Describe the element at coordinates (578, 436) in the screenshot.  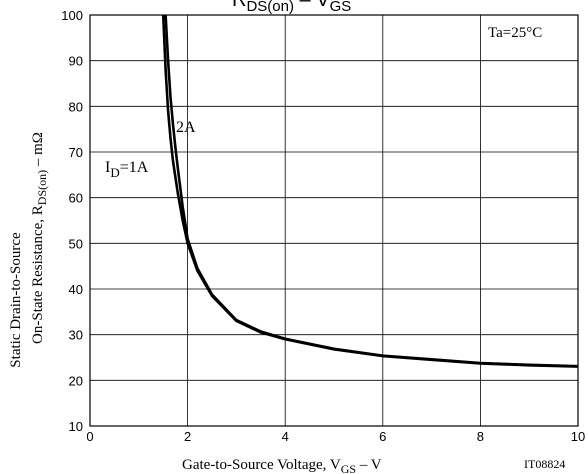
I see `x-tick-label: 10` at that location.